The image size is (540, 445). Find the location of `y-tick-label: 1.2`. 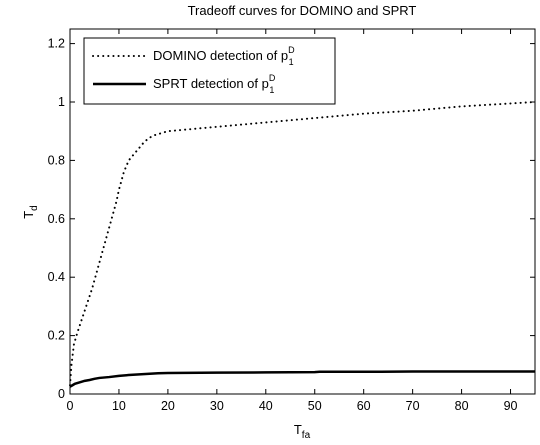

y-tick-label: 1.2 is located at coordinates (56, 44).